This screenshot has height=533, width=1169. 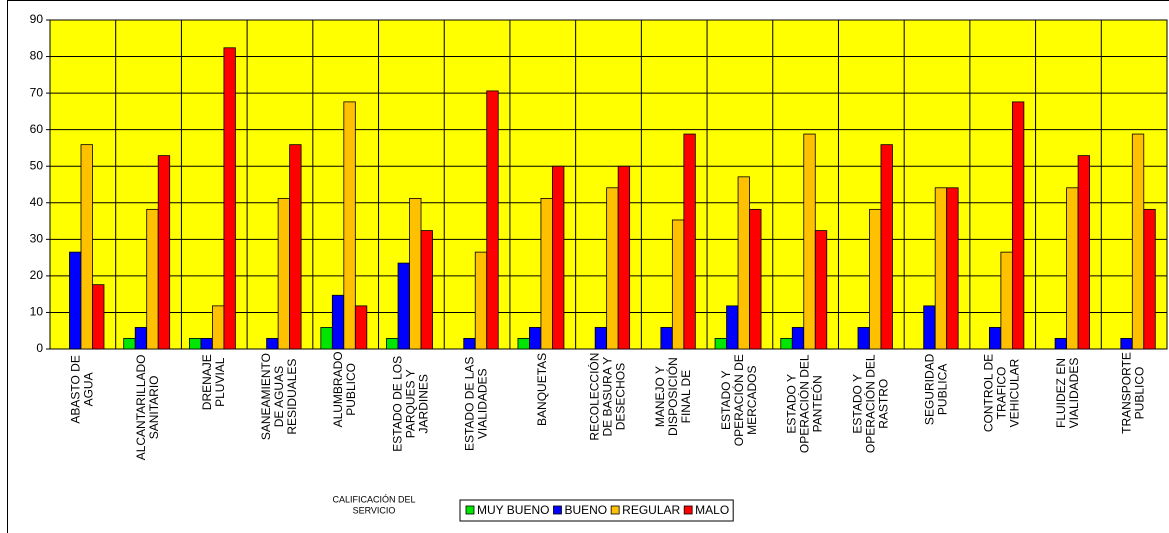 I want to click on y-tick-label: 90, so click(x=37, y=19).